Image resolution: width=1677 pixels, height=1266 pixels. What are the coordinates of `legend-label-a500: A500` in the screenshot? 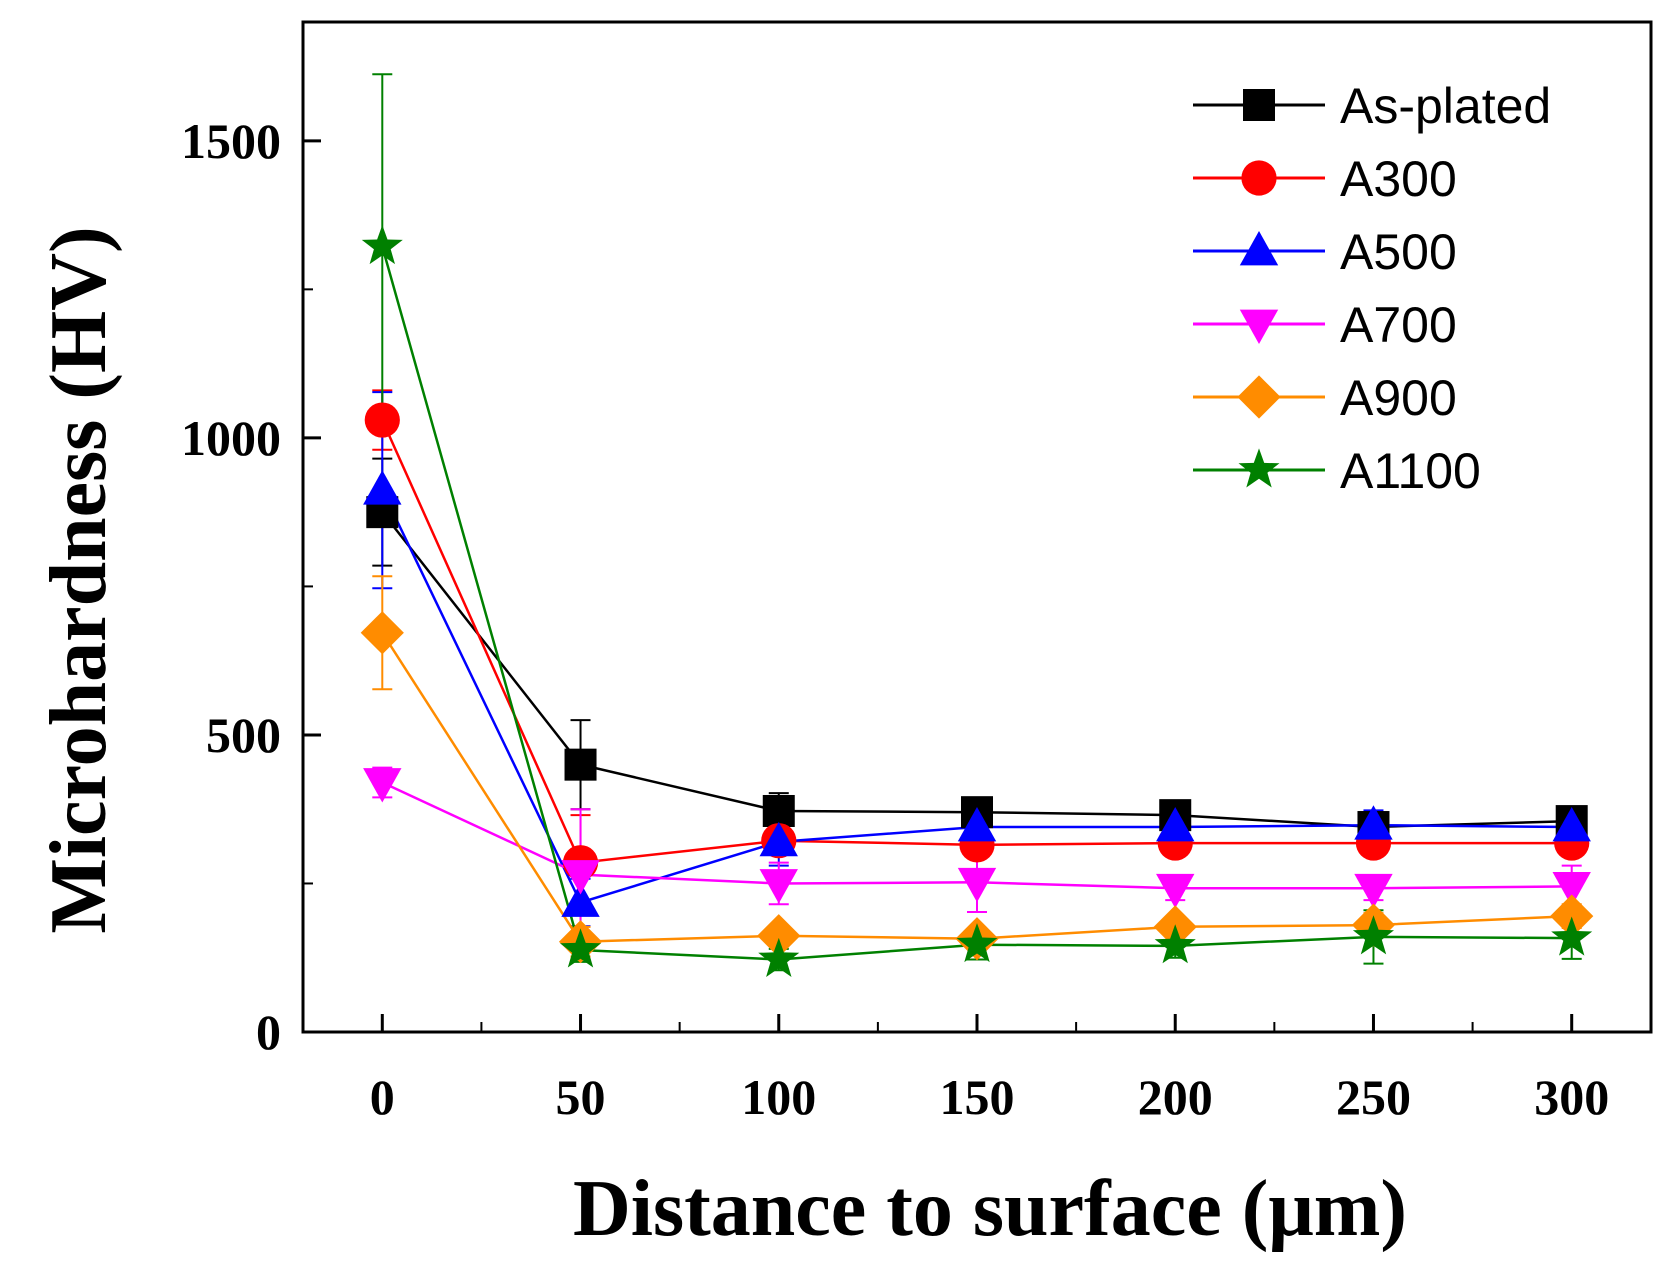 It's located at (1398, 252).